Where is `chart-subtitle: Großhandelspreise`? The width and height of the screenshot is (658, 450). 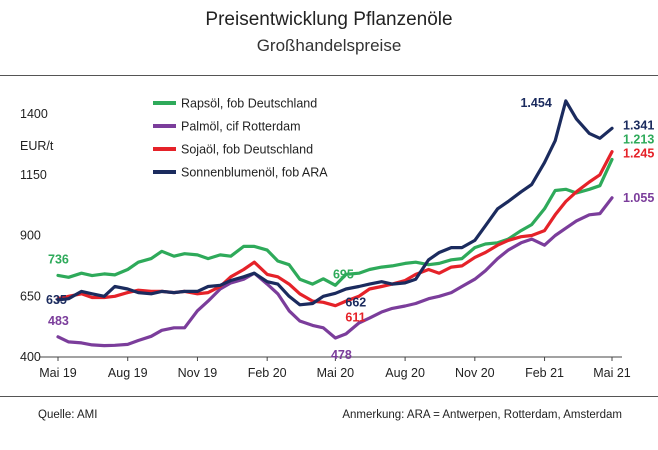 chart-subtitle: Großhandelspreise is located at coordinates (329, 45).